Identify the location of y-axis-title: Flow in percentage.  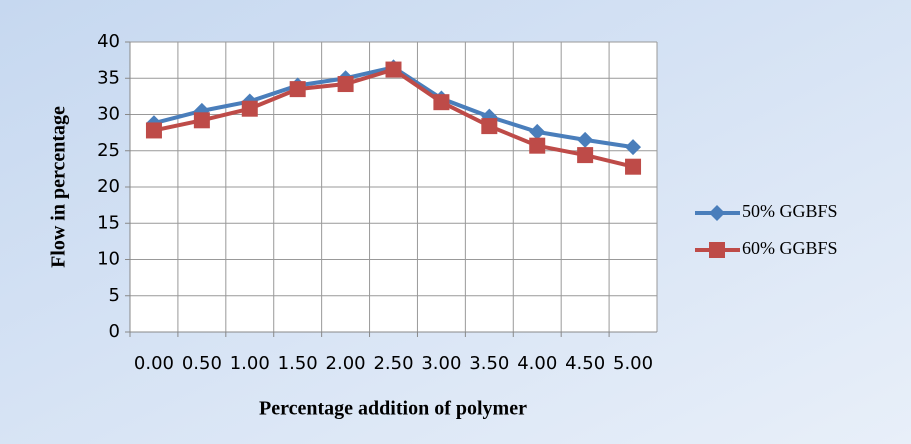
(59, 187).